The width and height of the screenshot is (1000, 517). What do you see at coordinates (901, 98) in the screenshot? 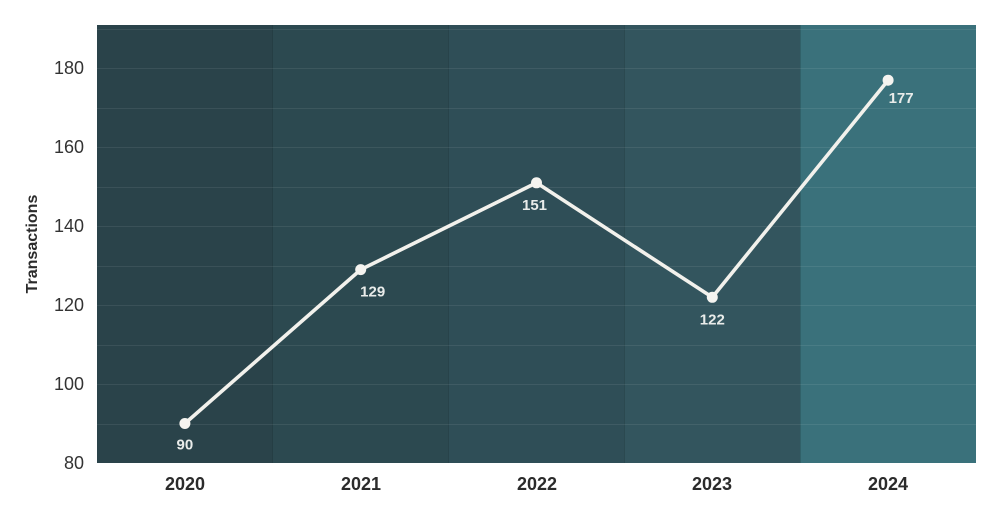
I see `data-point-label-2024: 177` at bounding box center [901, 98].